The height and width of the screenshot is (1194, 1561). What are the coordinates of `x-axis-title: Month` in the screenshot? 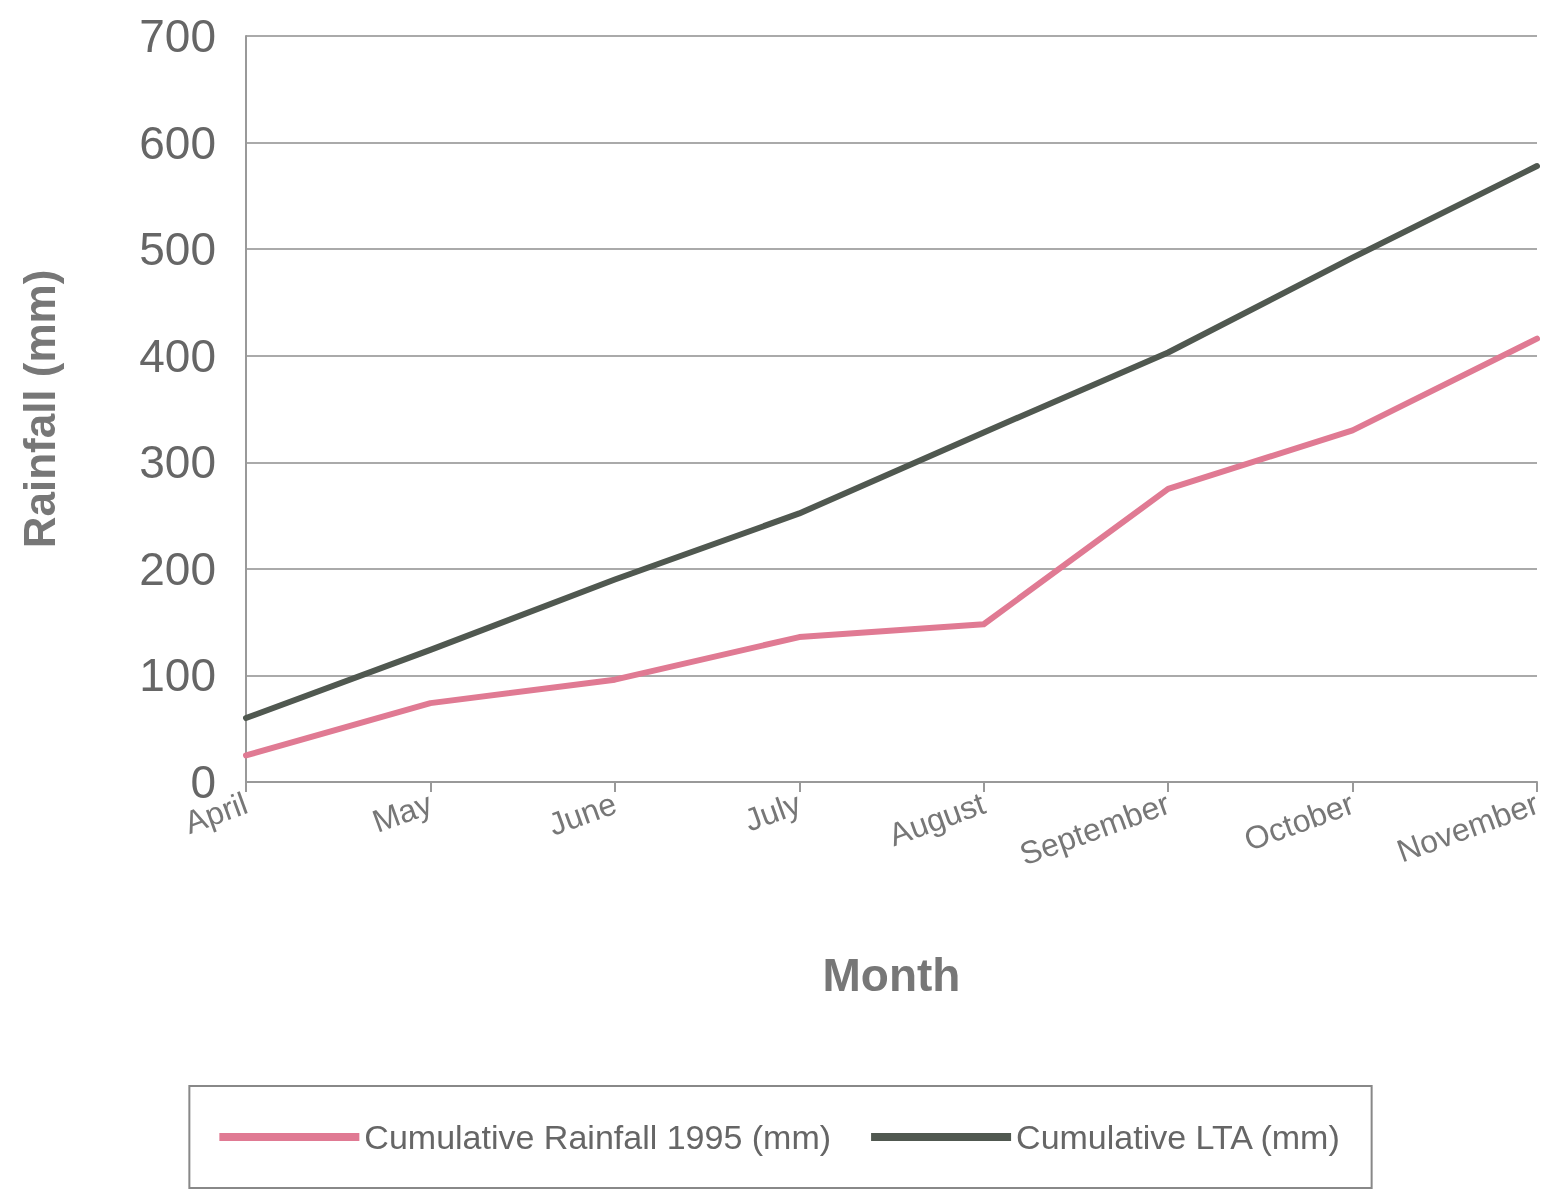 It's located at (891, 975).